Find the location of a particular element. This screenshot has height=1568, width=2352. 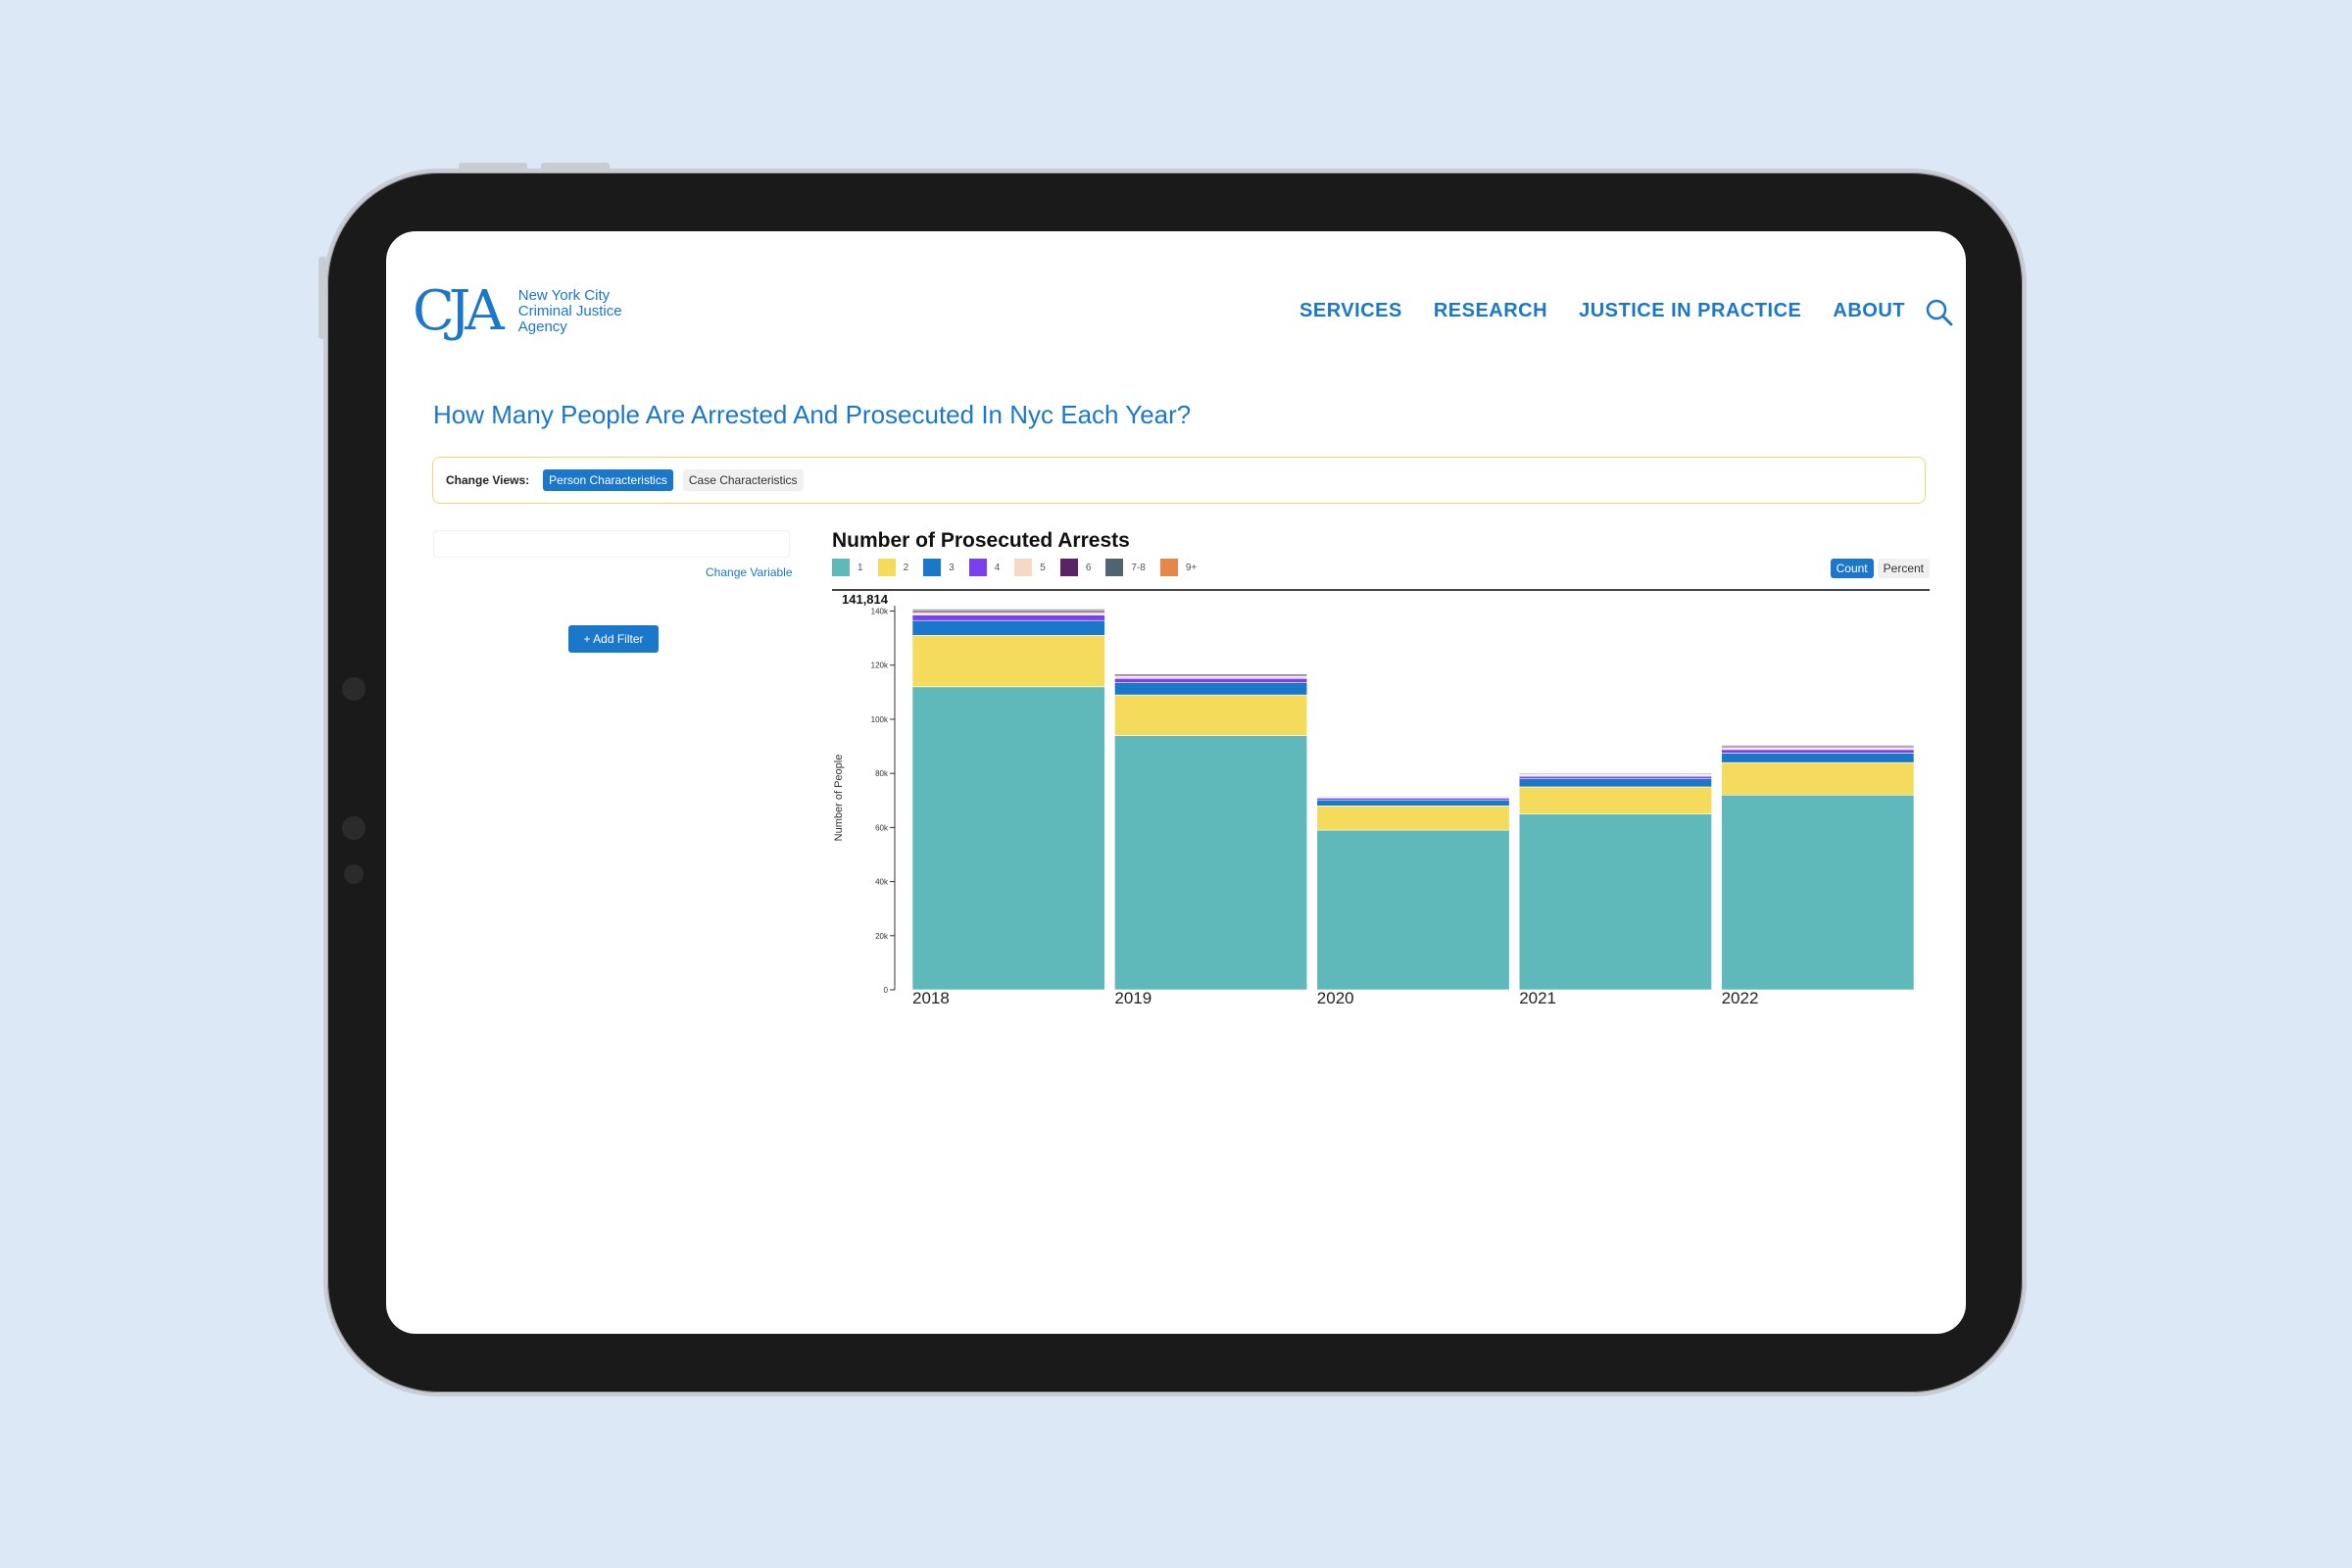

legend-label: 5 is located at coordinates (1043, 567).